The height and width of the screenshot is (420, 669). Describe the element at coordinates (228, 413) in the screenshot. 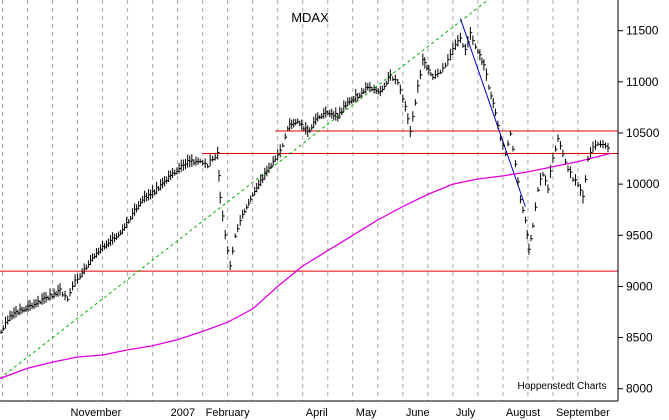

I see `x-tick-label-2: February` at that location.